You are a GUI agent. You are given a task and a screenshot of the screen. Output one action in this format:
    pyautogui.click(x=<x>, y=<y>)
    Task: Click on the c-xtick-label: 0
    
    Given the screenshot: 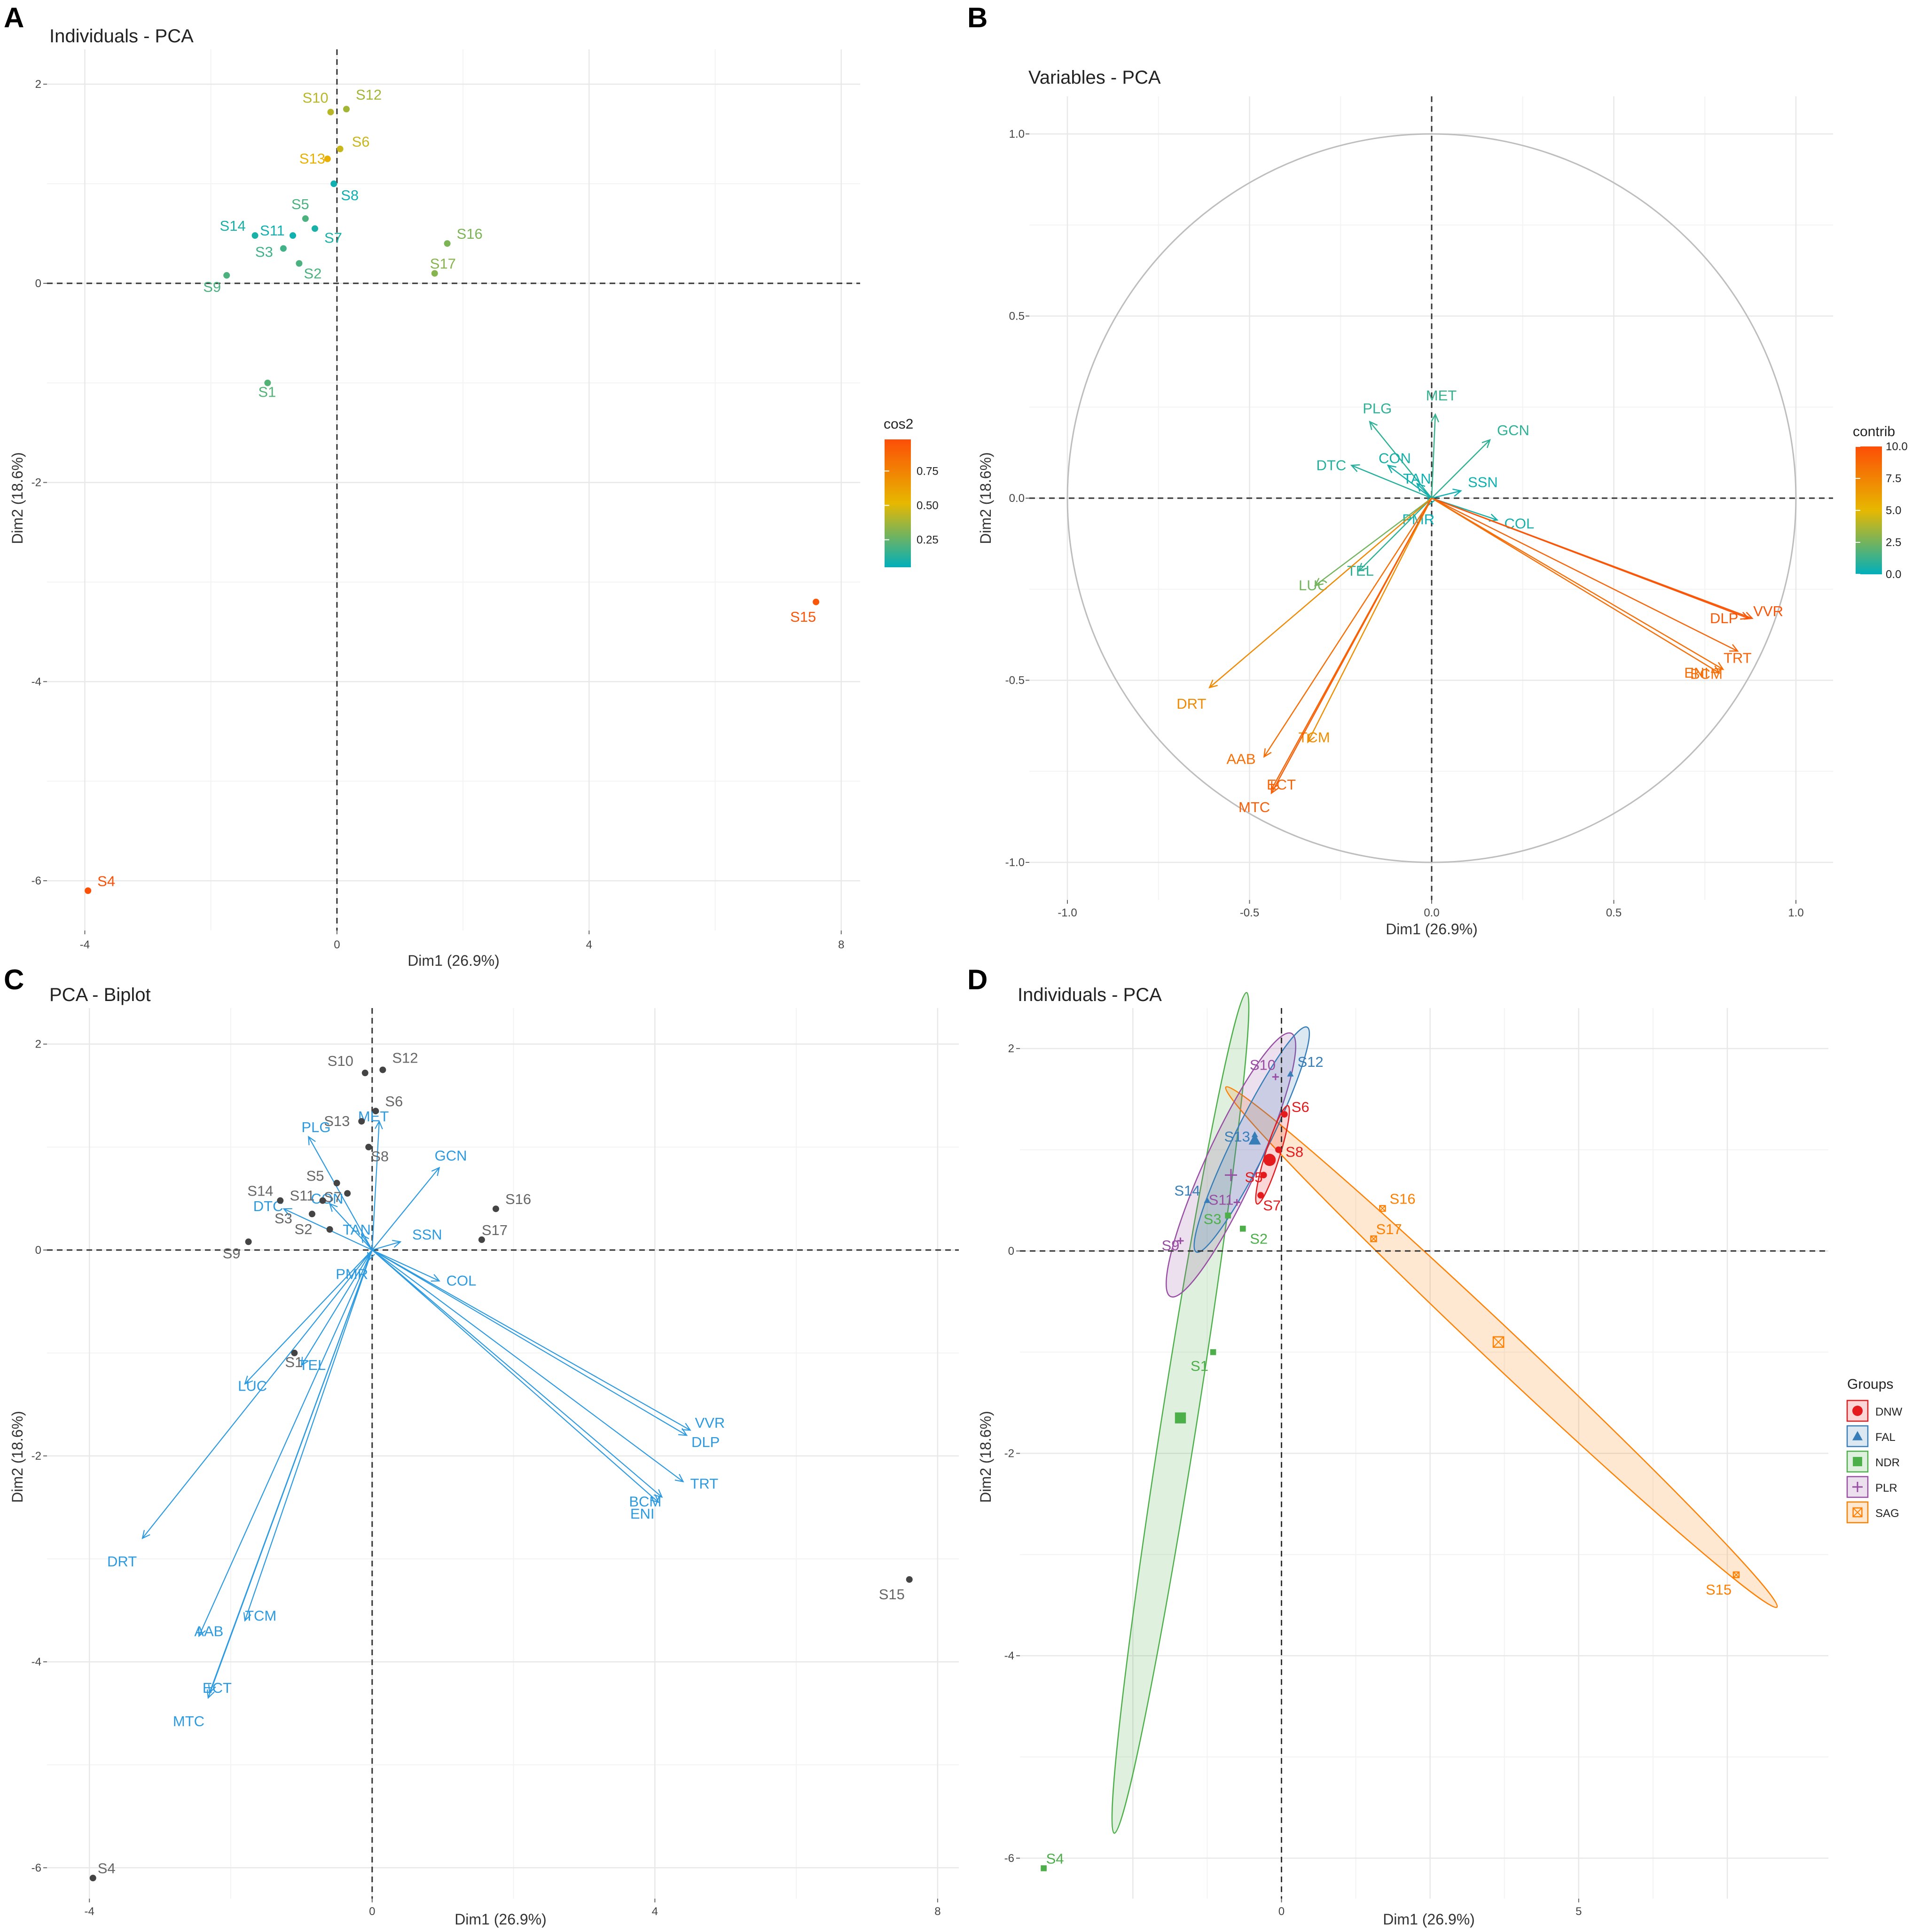 What is the action you would take?
    pyautogui.click(x=372, y=1912)
    